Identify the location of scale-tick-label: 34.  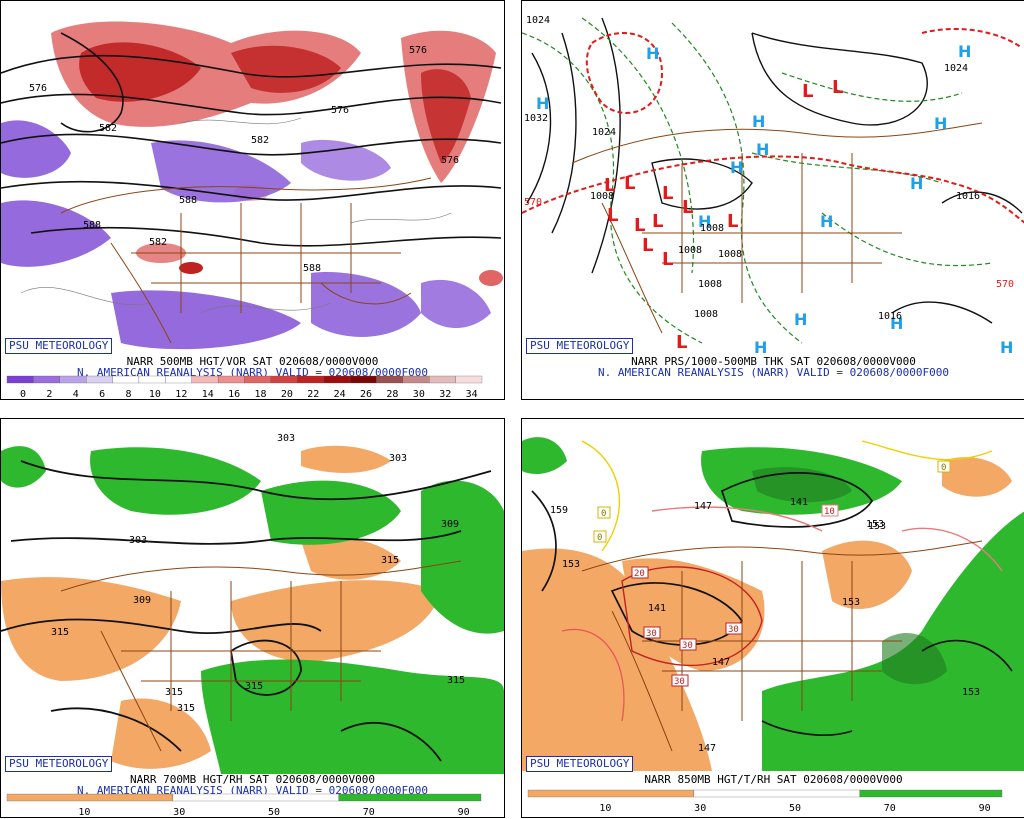
(472, 394).